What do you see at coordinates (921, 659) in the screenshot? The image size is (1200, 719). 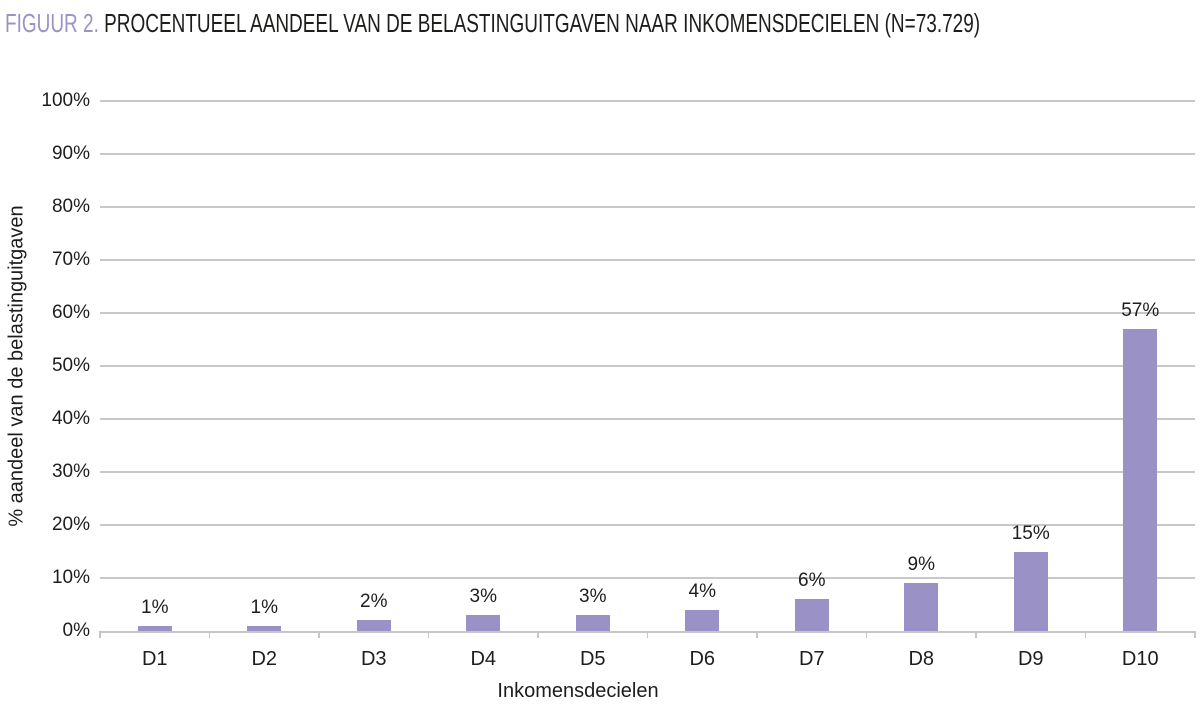 I see `x-category-label: D8` at bounding box center [921, 659].